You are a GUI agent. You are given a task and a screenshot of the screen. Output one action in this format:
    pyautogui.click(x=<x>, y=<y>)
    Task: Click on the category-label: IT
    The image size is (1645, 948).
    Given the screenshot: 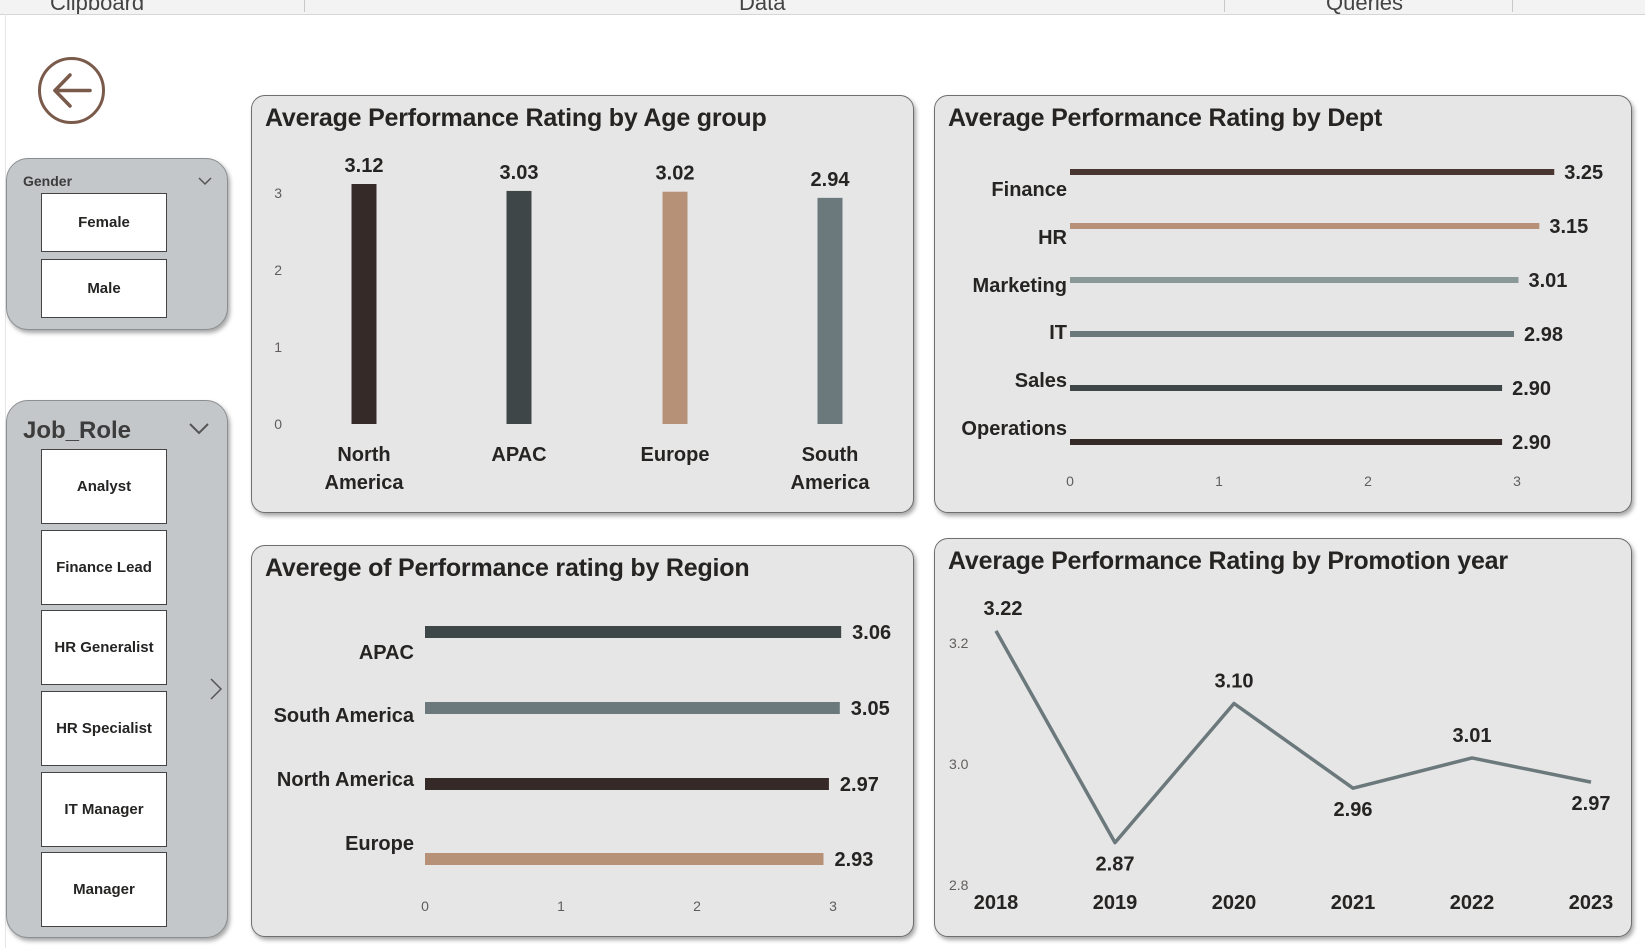 What is the action you would take?
    pyautogui.click(x=1058, y=333)
    